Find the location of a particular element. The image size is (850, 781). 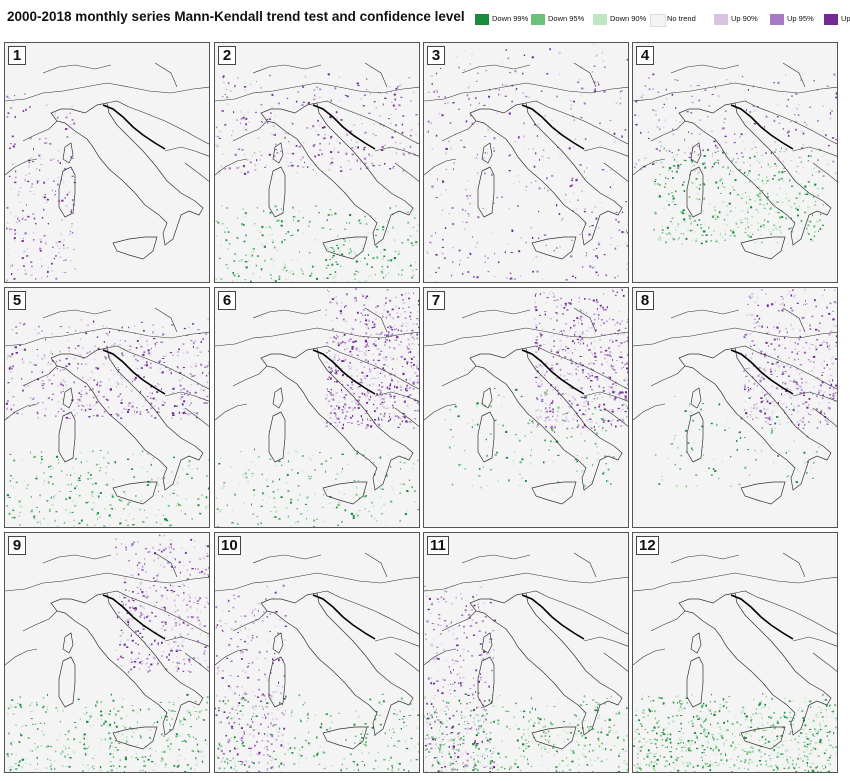

panel-month-label: 8 is located at coordinates (645, 300).